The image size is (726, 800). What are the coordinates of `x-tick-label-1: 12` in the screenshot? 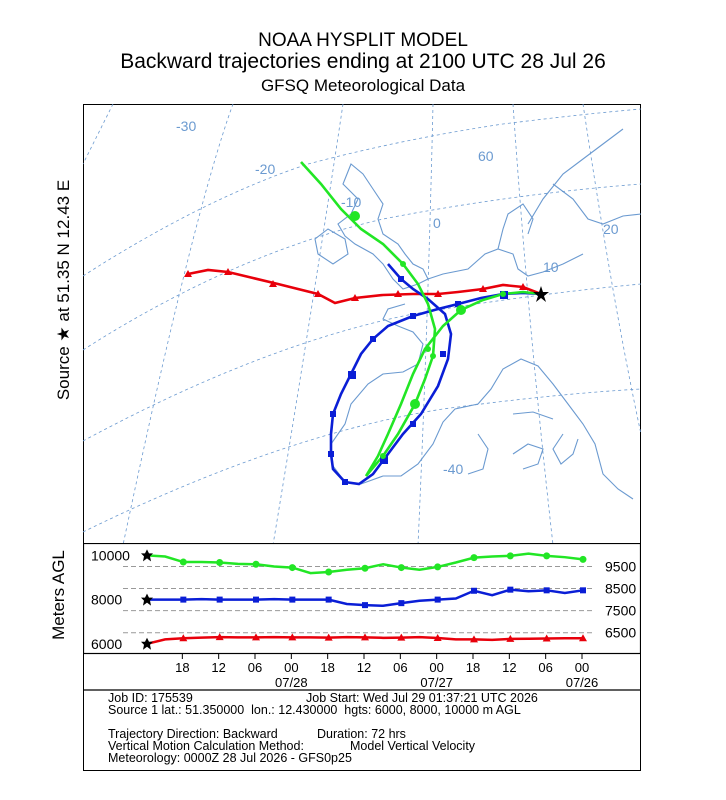 It's located at (218, 667).